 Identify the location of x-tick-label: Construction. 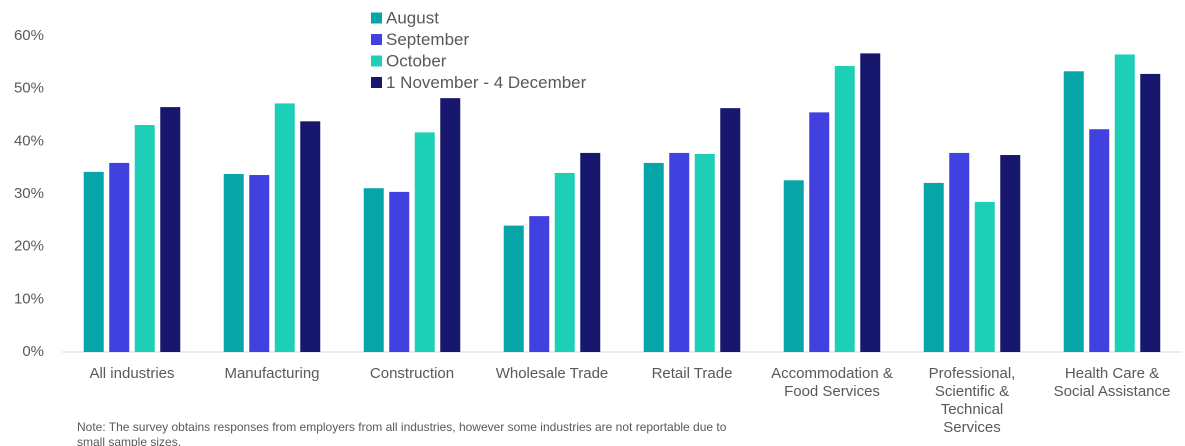
(412, 373).